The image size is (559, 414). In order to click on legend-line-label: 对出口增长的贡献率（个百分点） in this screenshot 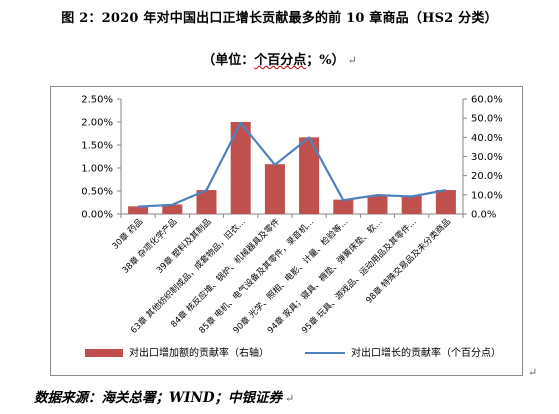, I will do `click(426, 352)`.